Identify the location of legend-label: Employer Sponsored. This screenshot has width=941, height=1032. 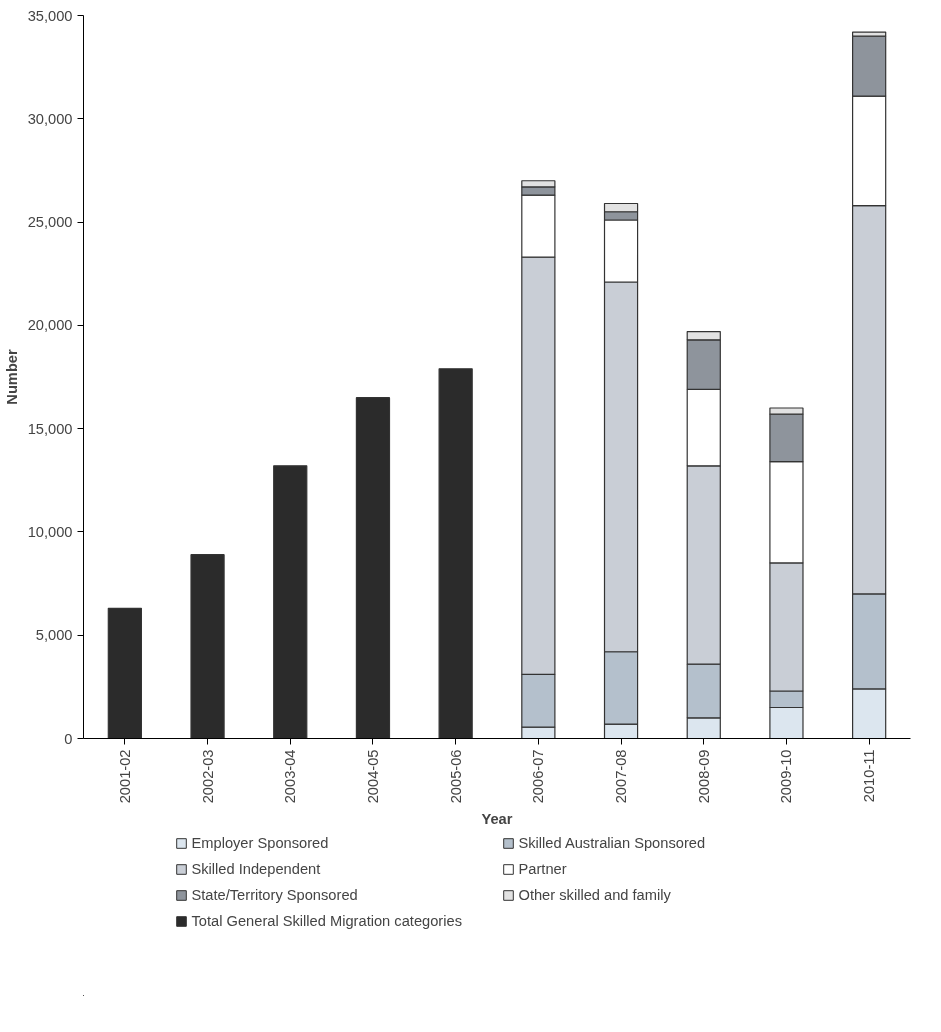
(260, 843).